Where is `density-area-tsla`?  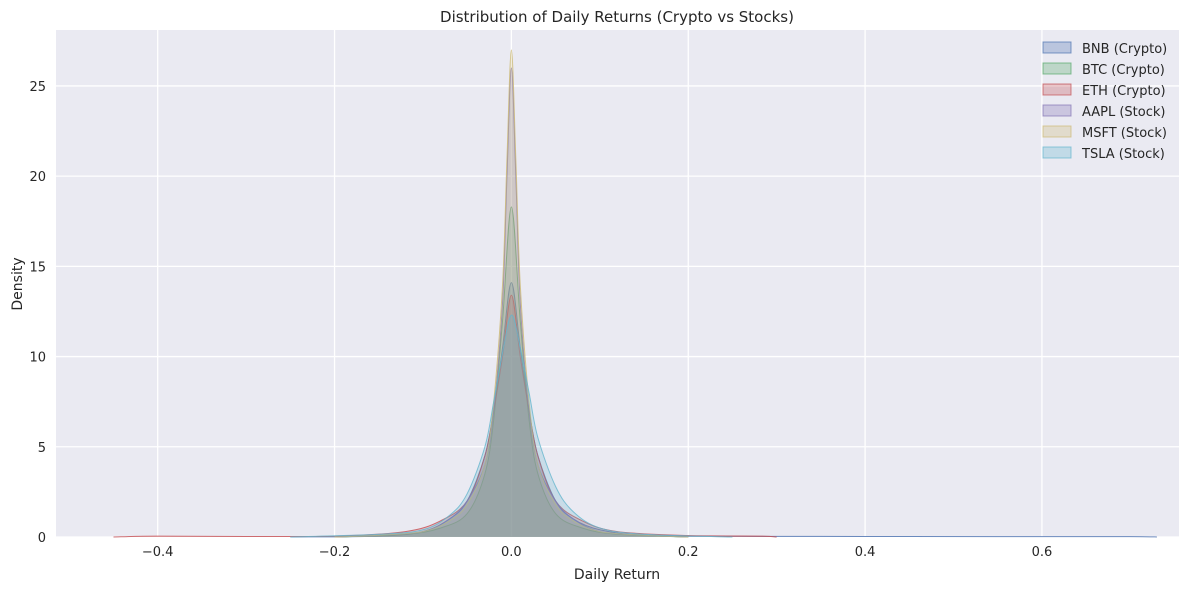 density-area-tsla is located at coordinates (511, 426).